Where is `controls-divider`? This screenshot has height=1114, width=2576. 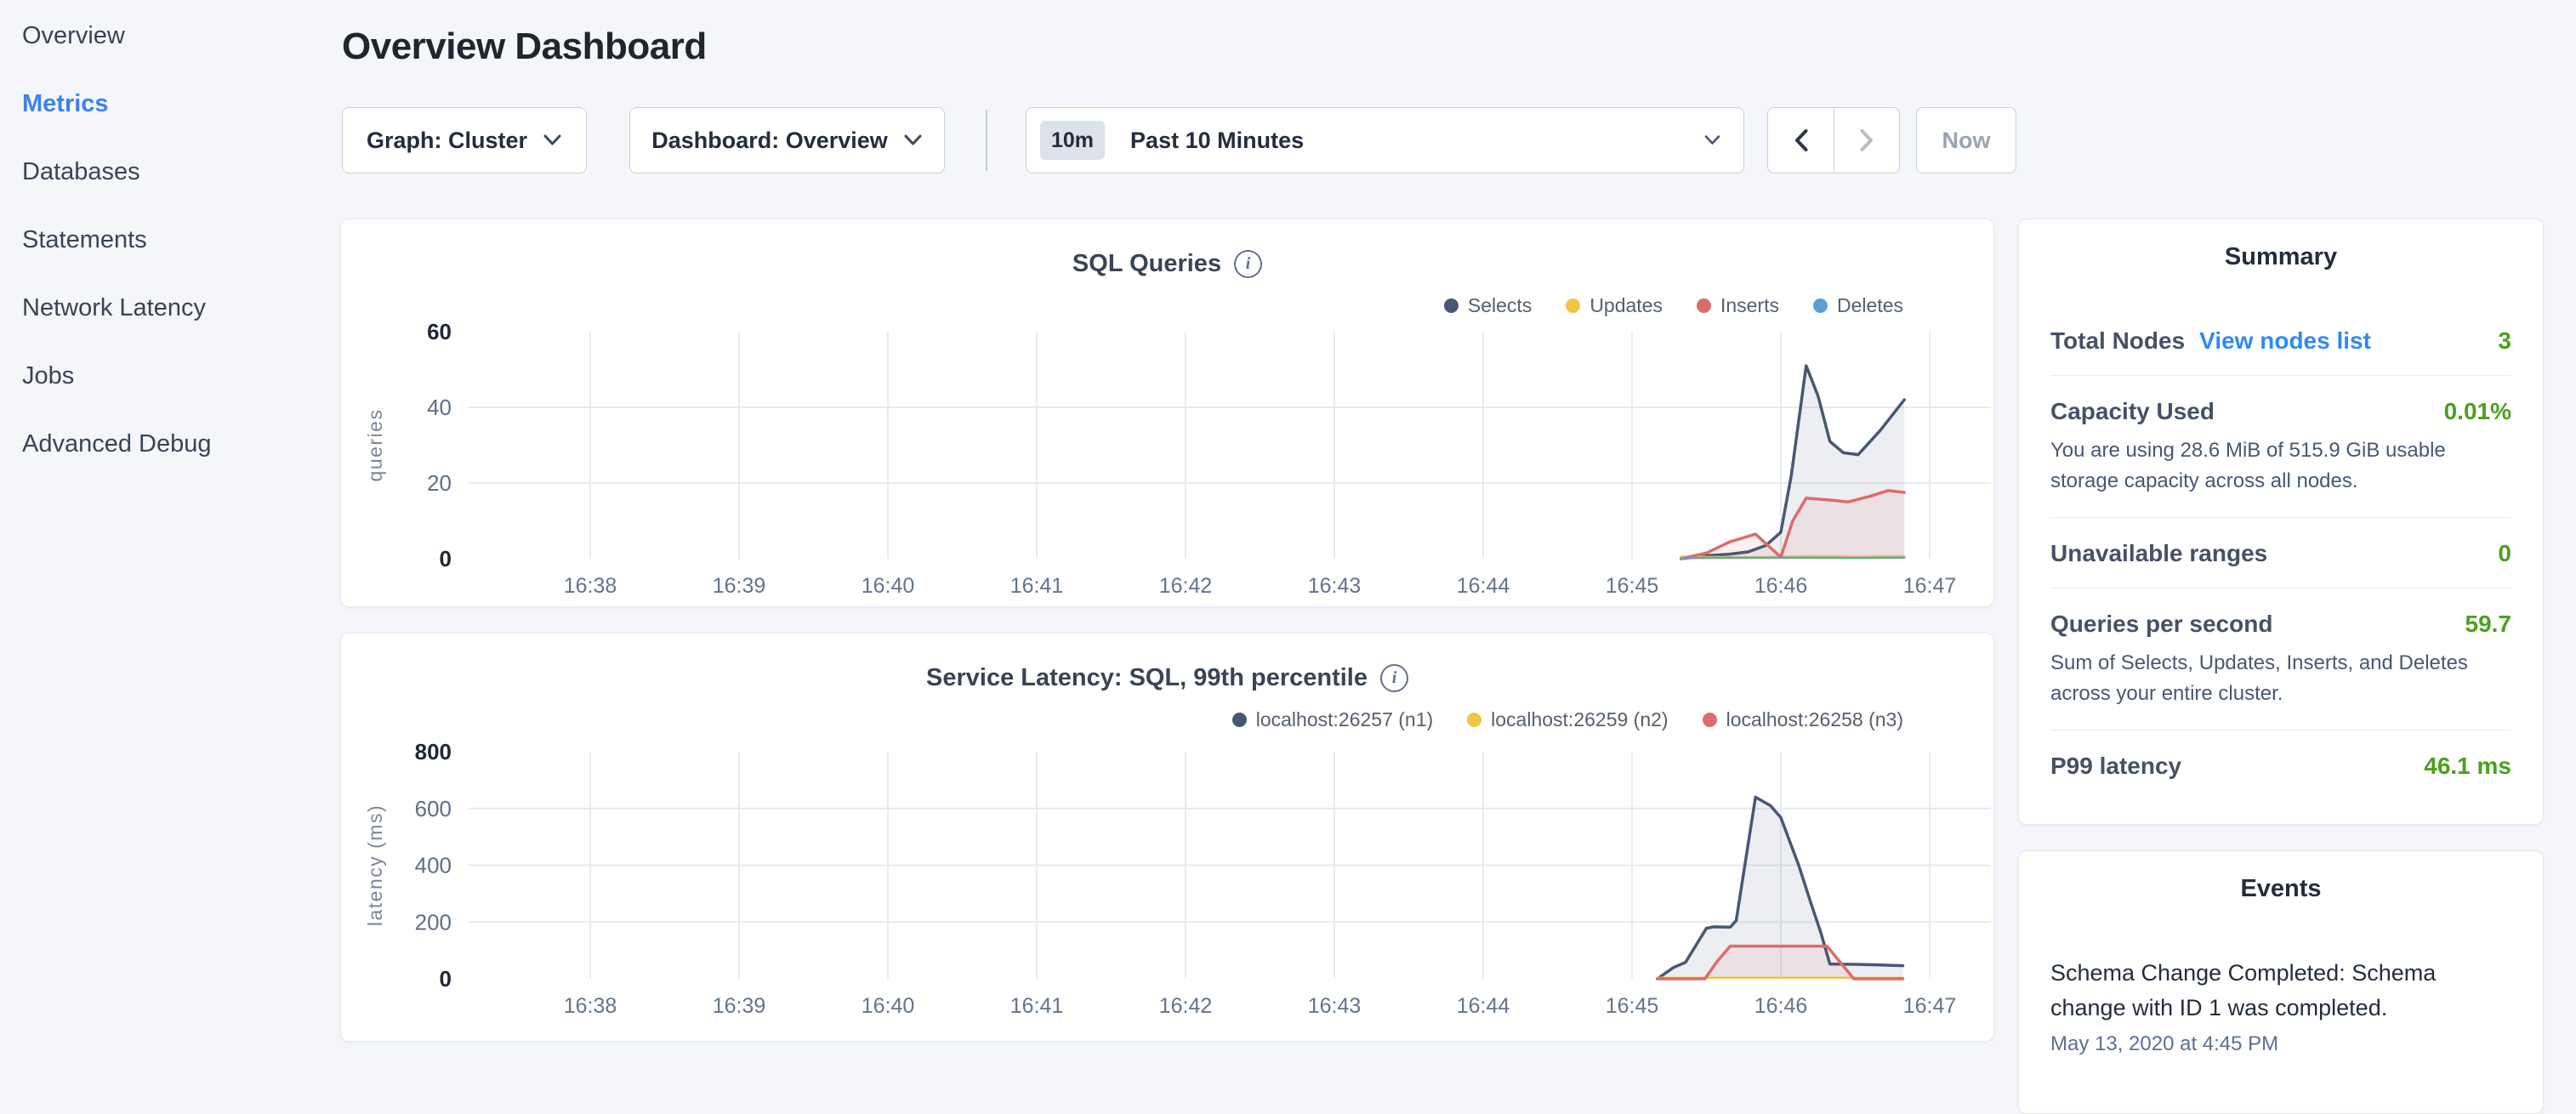
controls-divider is located at coordinates (986, 140).